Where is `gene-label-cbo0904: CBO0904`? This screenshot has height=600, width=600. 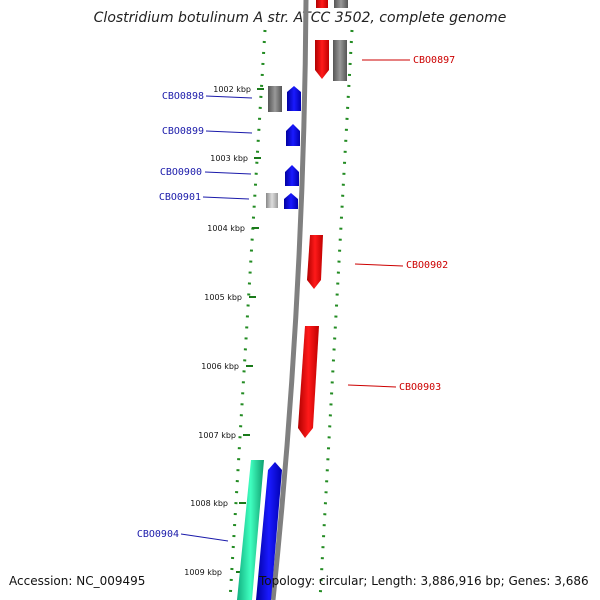 gene-label-cbo0904: CBO0904 is located at coordinates (158, 534).